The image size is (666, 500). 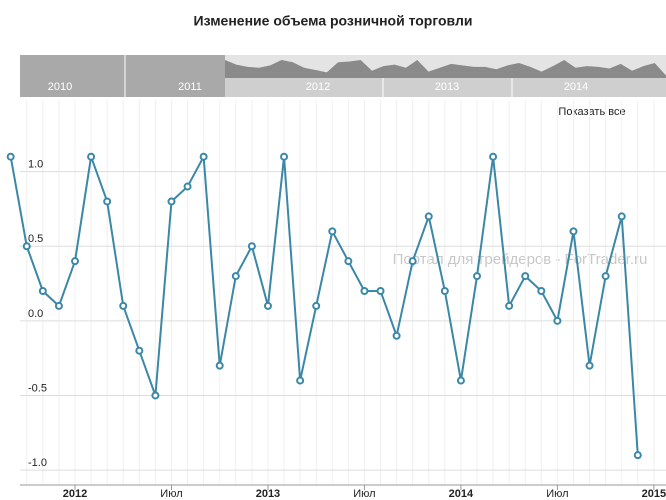 What do you see at coordinates (268, 494) in the screenshot?
I see `x-tick-label: 2013` at bounding box center [268, 494].